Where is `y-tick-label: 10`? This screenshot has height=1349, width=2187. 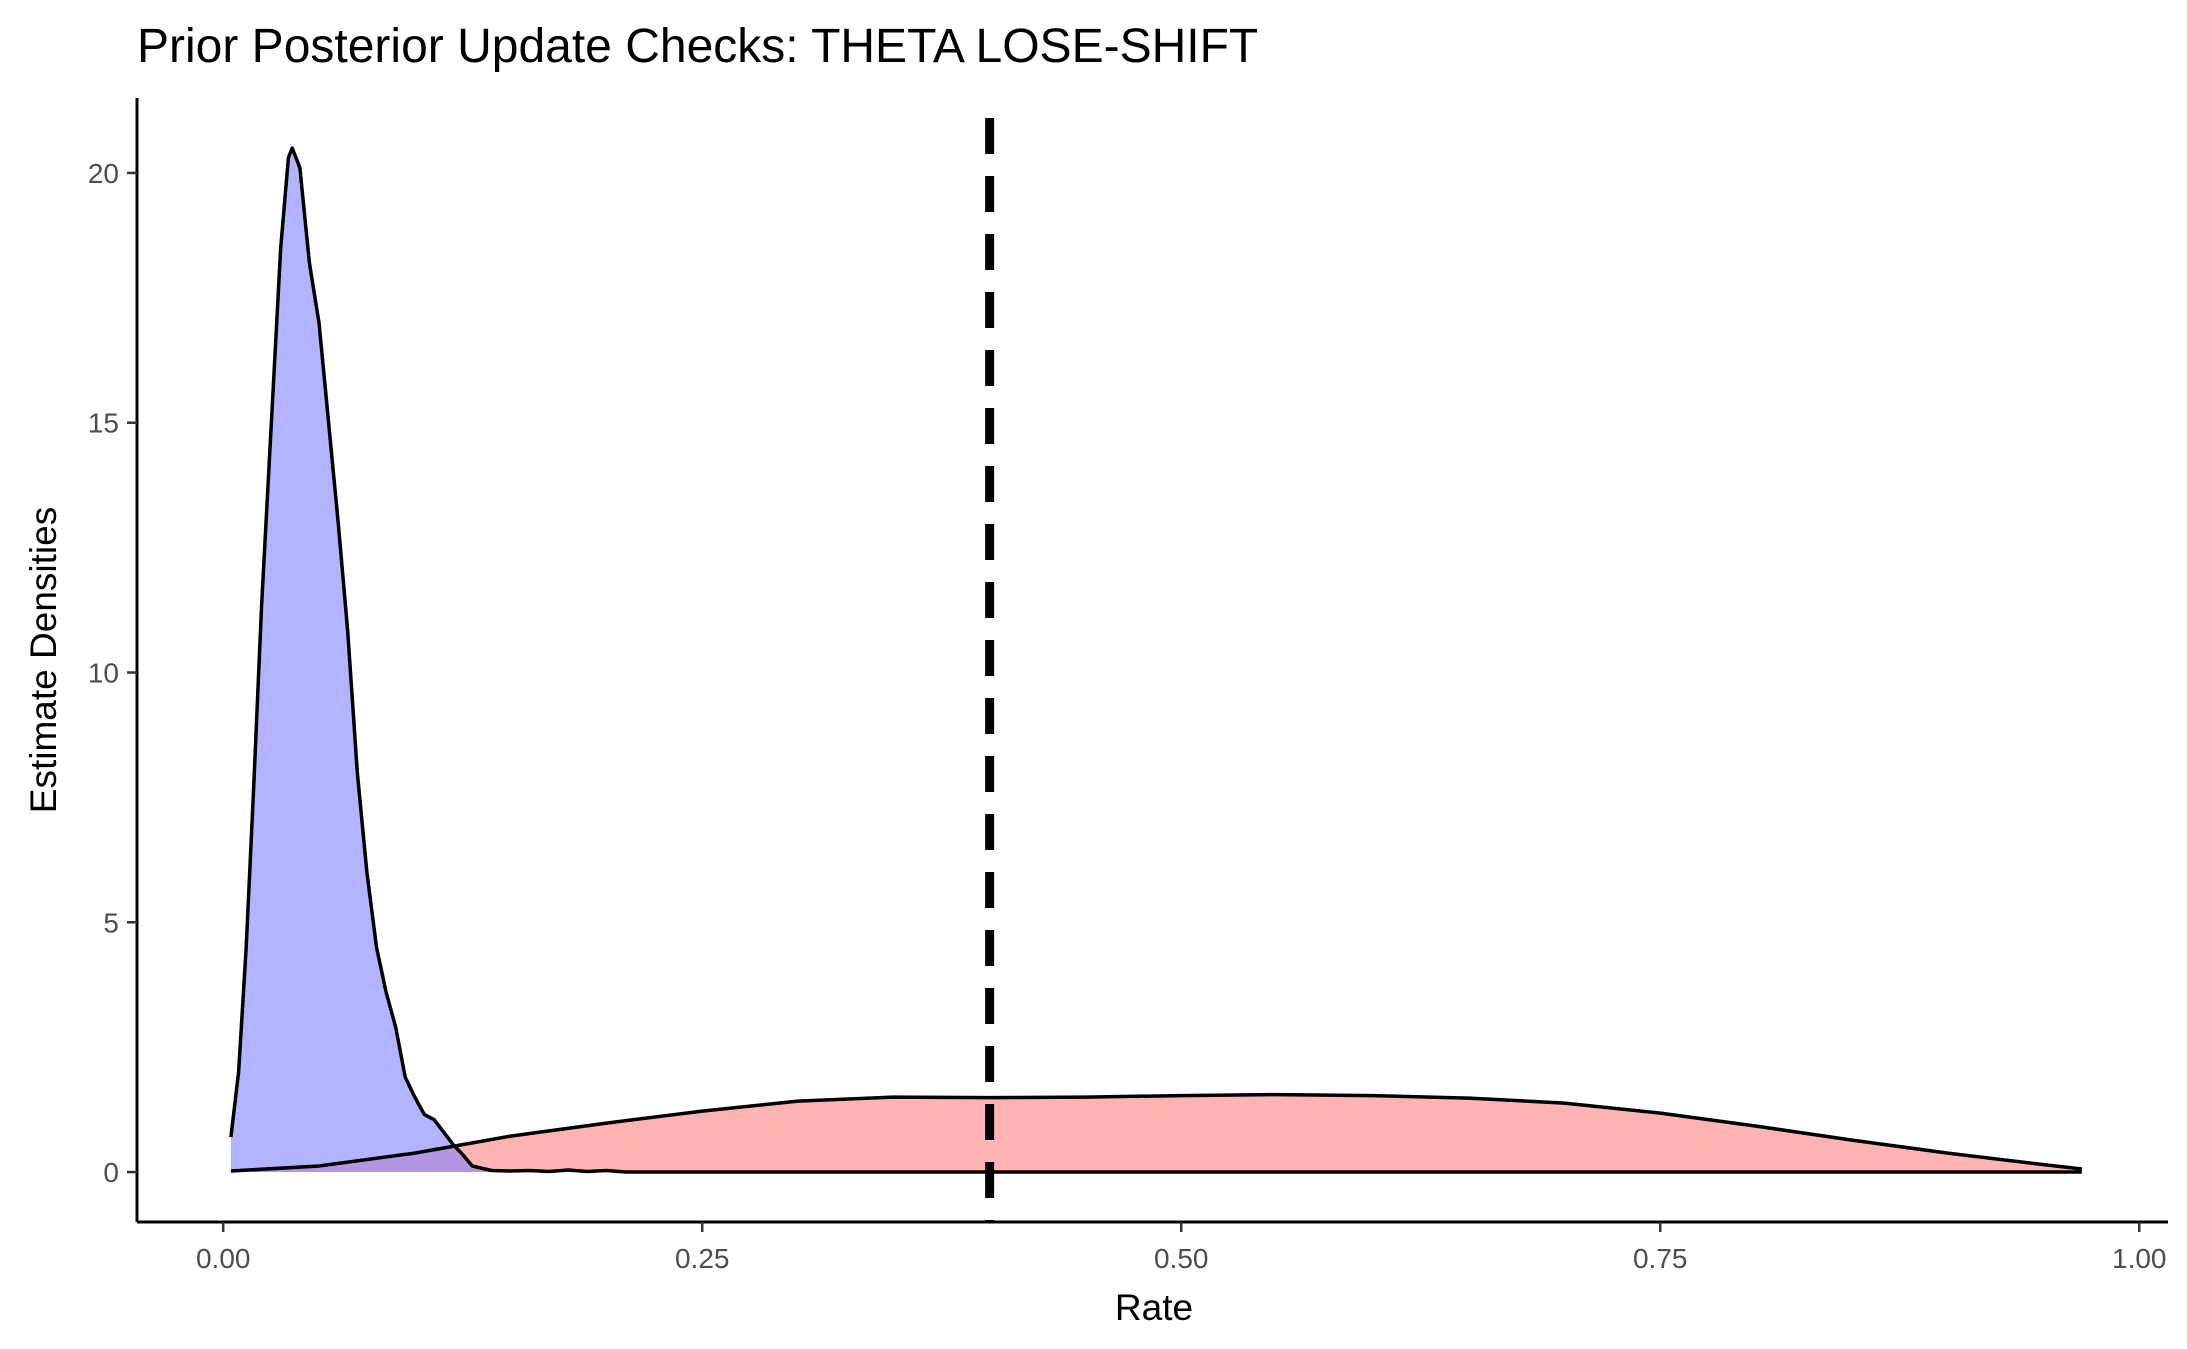
y-tick-label: 10 is located at coordinates (103, 672).